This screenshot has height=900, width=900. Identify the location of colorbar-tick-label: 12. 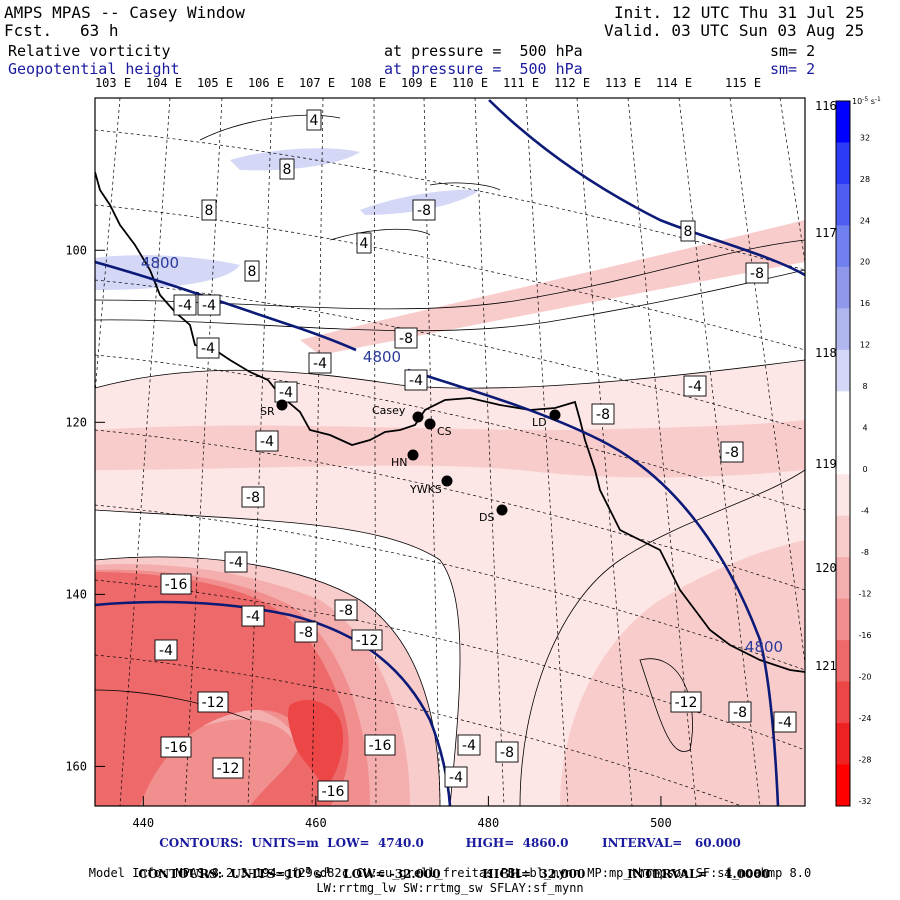
(865, 345).